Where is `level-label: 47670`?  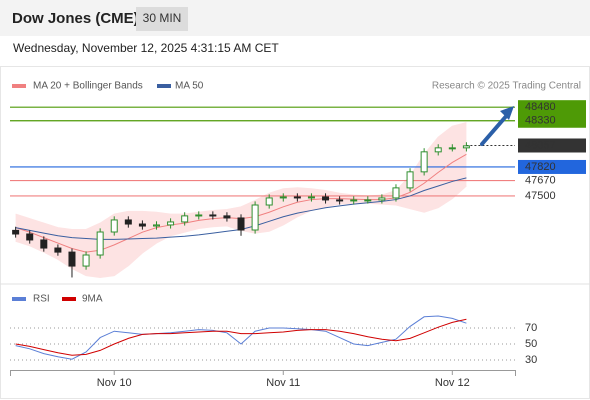
level-label: 47670 is located at coordinates (540, 180).